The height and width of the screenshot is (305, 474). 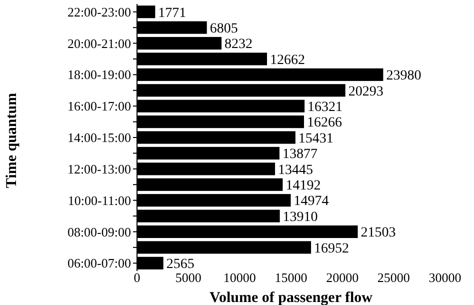 I want to click on data-label: 23980, so click(x=404, y=76).